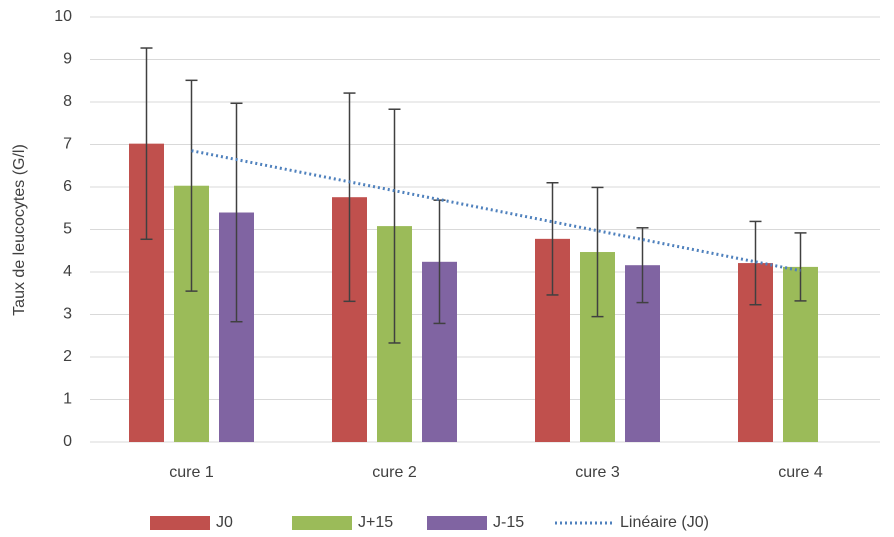 This screenshot has height=537, width=894. Describe the element at coordinates (67, 314) in the screenshot. I see `y-tick-label: 3` at that location.